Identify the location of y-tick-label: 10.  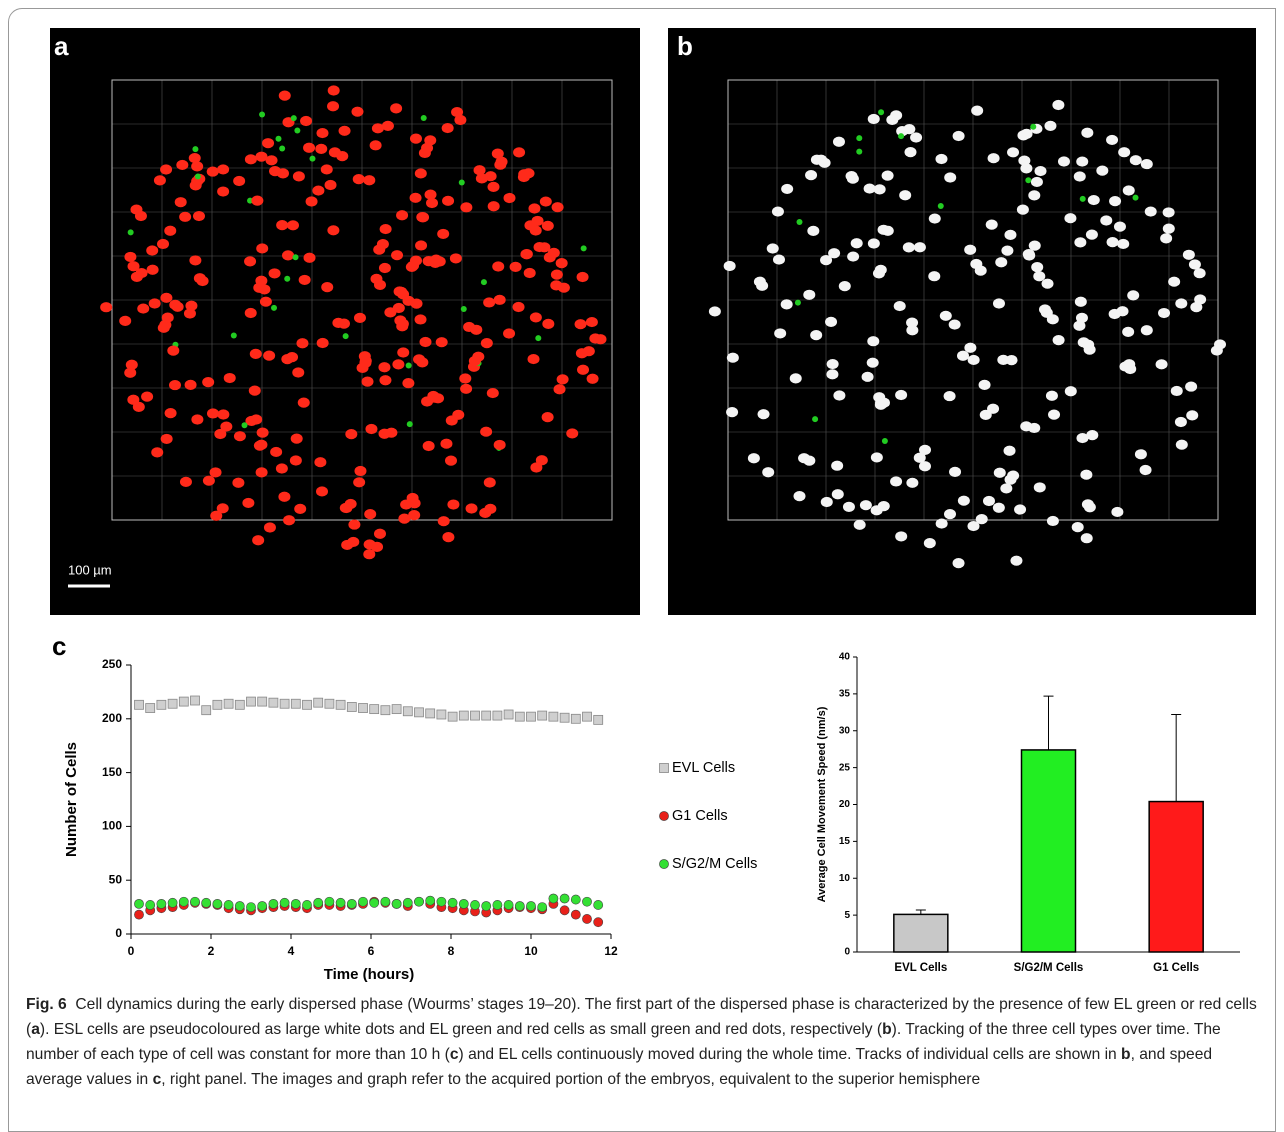
(845, 878).